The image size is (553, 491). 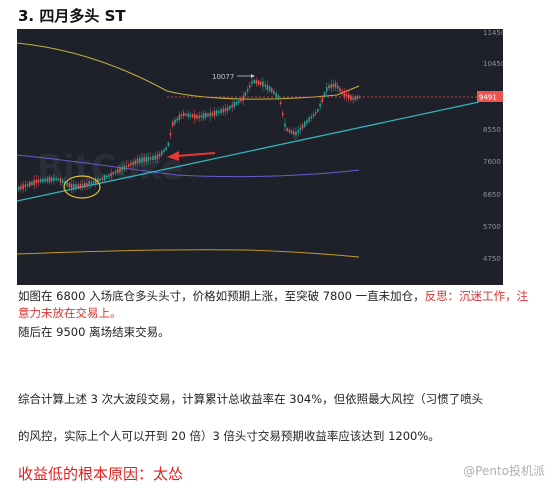 I want to click on conclusion: 收益低的根本原因：太怂, so click(x=101, y=474).